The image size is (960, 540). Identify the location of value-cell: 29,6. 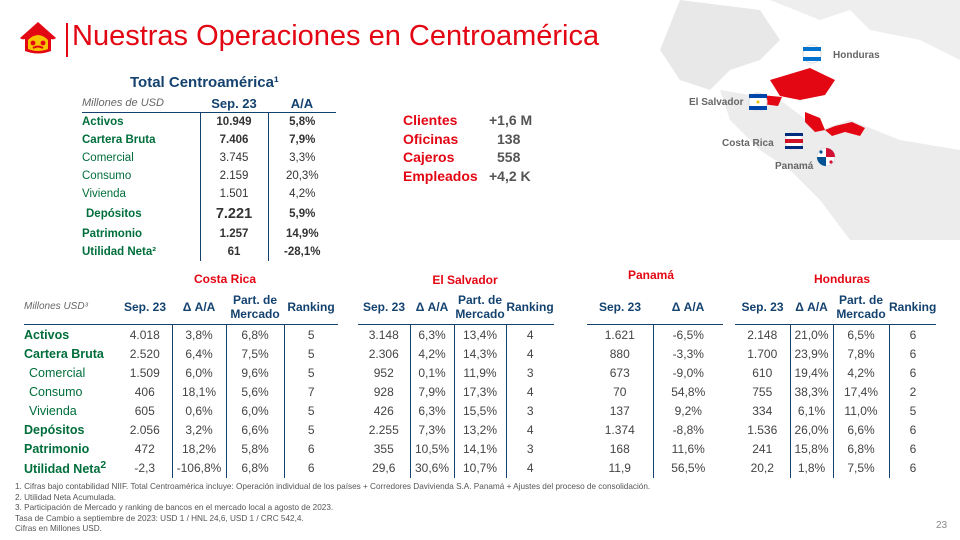
(384, 468).